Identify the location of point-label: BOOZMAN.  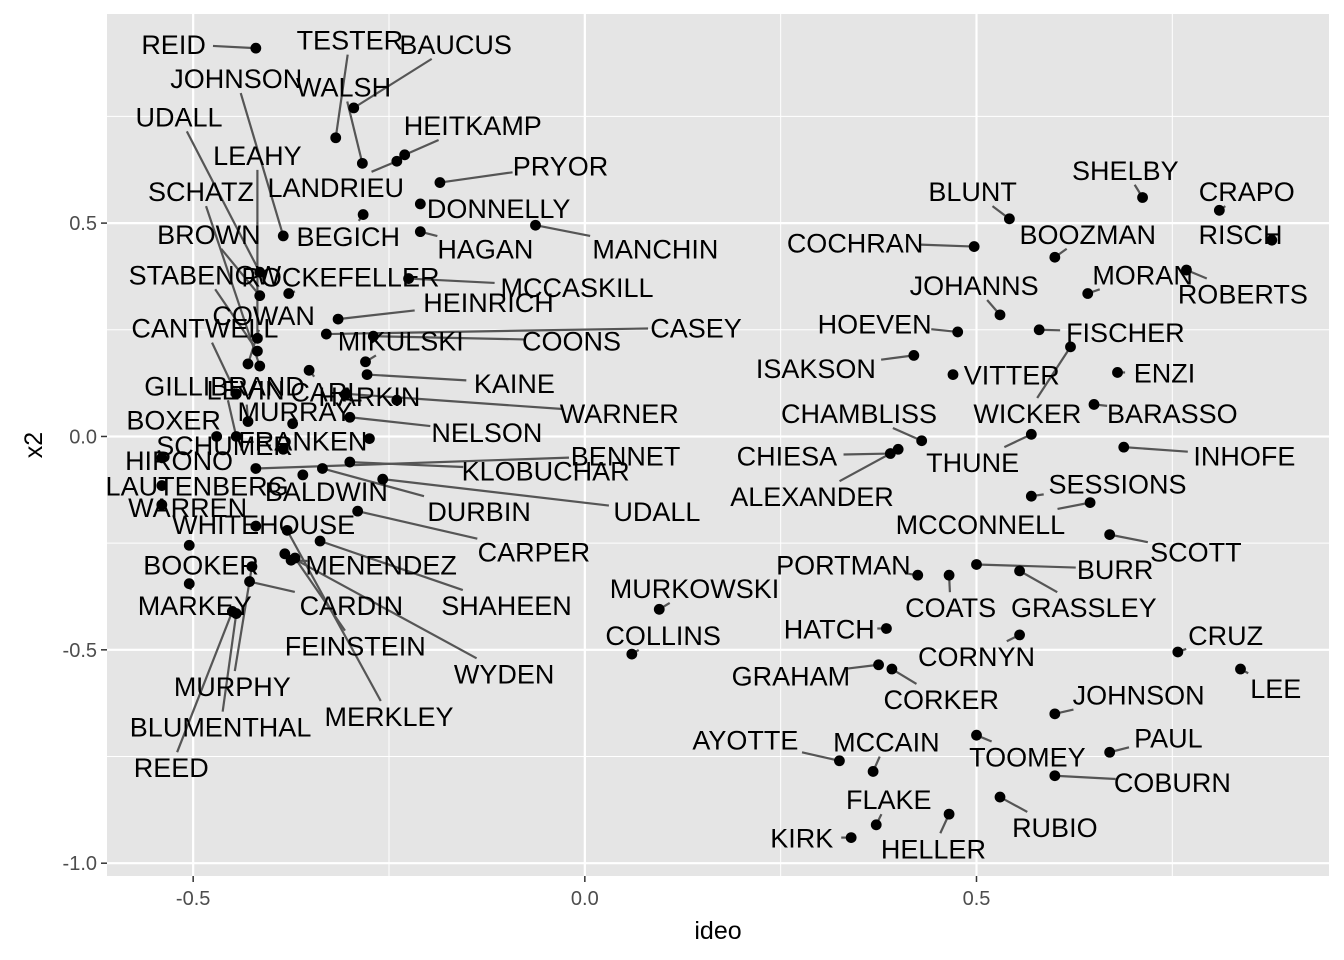
(1087, 235).